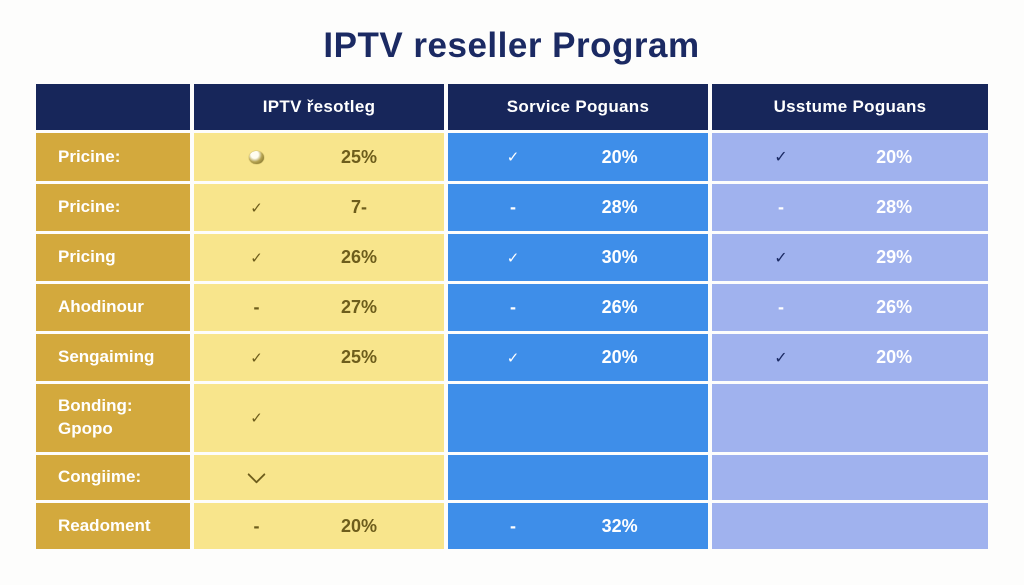  I want to click on header-label: Sorvice Poguans, so click(578, 106).